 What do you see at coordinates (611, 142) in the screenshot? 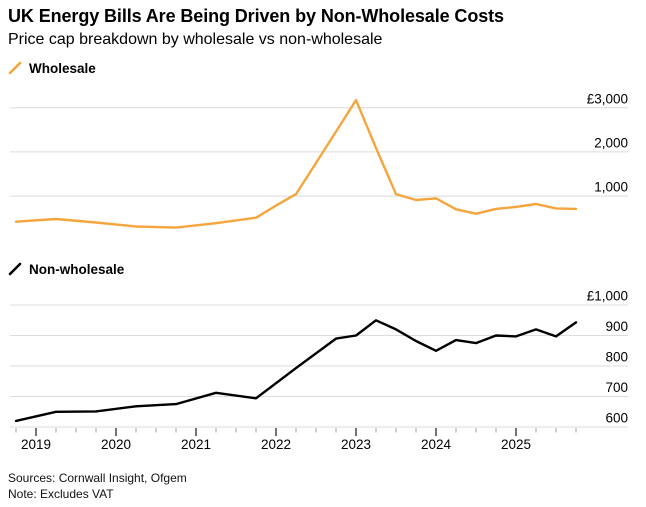
I see `y-tick-label: 2,000` at bounding box center [611, 142].